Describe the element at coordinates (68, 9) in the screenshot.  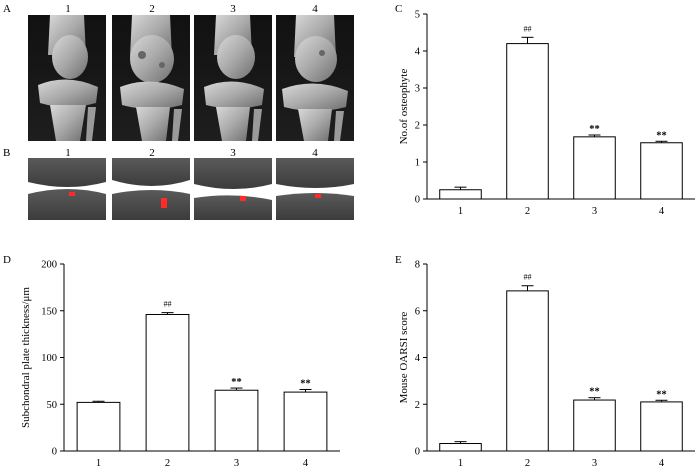
I see `row-a-col-1-label: 1` at that location.